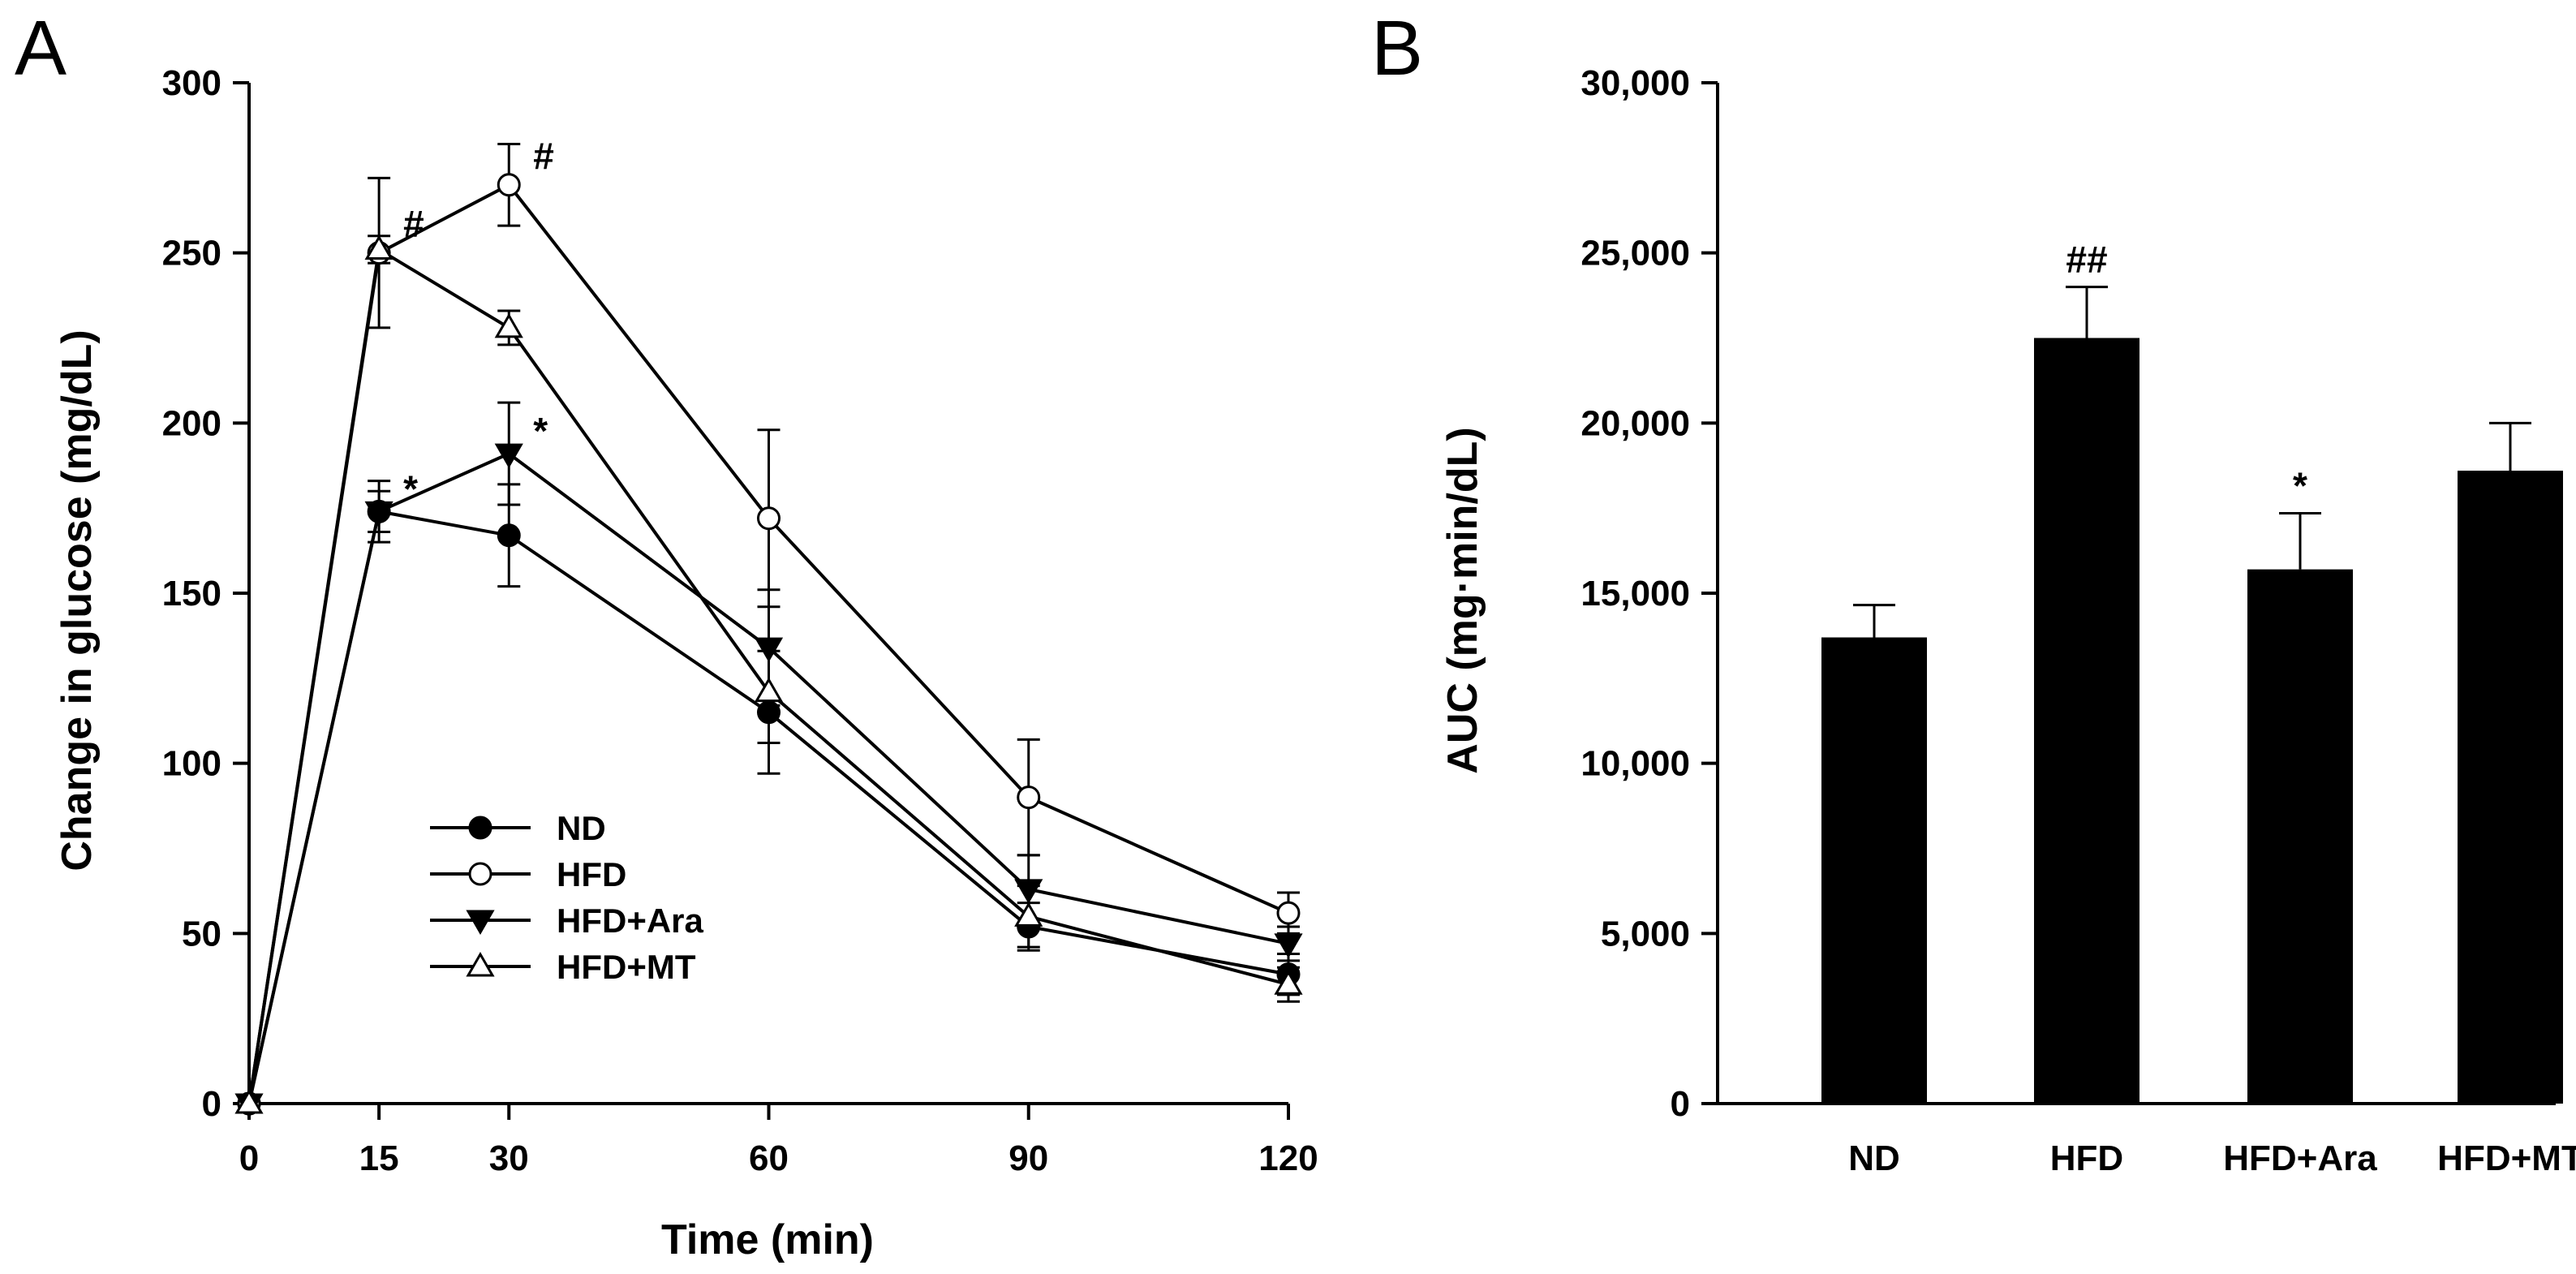 The width and height of the screenshot is (2576, 1274). I want to click on panel-b-y-tick-label: 30,000, so click(1635, 83).